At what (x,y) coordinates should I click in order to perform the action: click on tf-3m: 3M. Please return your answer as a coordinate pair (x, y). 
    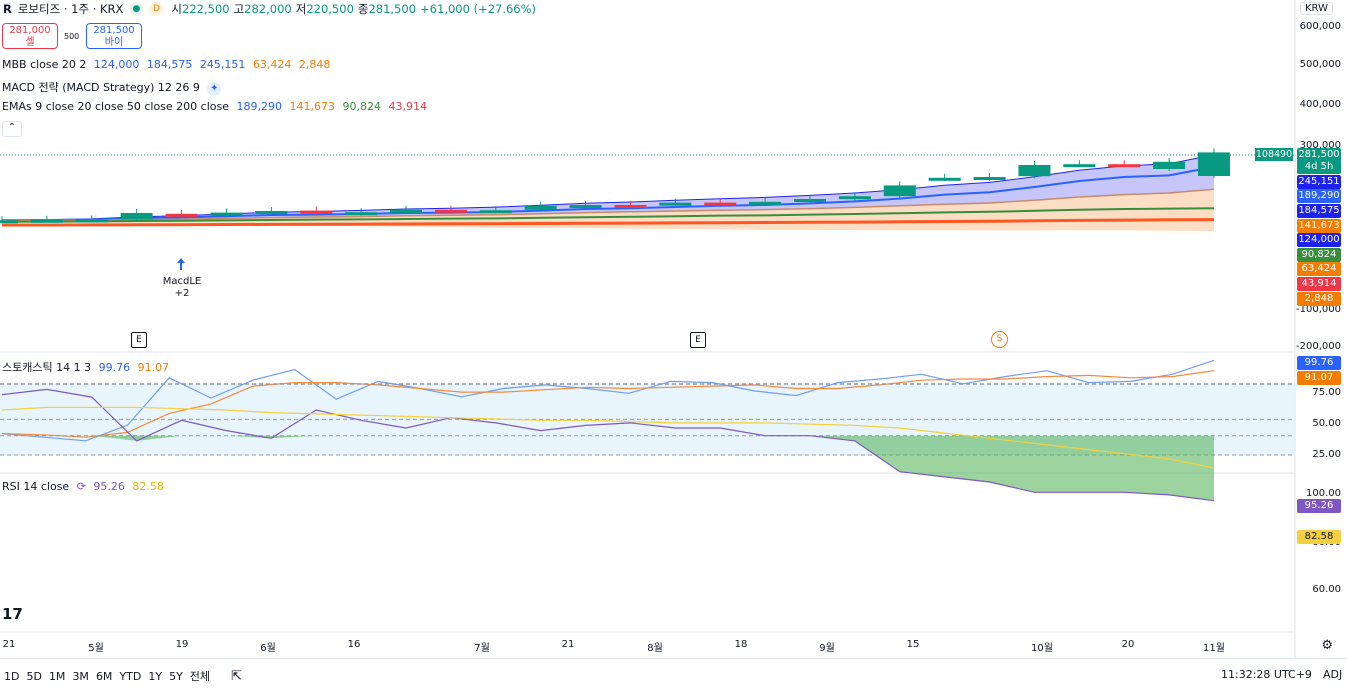
    Looking at the image, I should click on (80, 676).